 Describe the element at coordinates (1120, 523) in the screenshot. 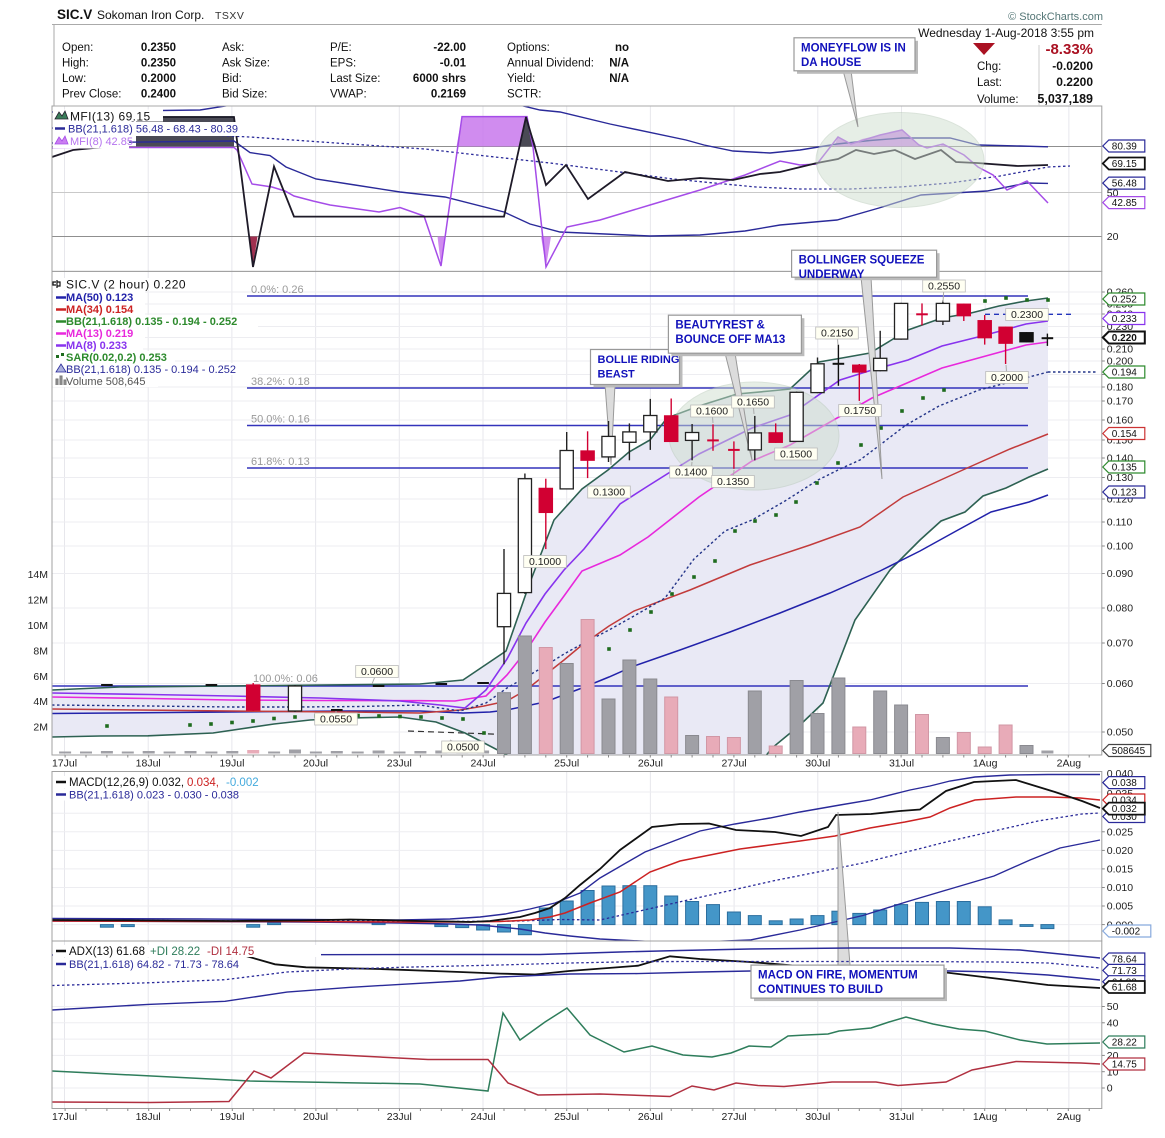

I see `svg-text: 0.110` at that location.